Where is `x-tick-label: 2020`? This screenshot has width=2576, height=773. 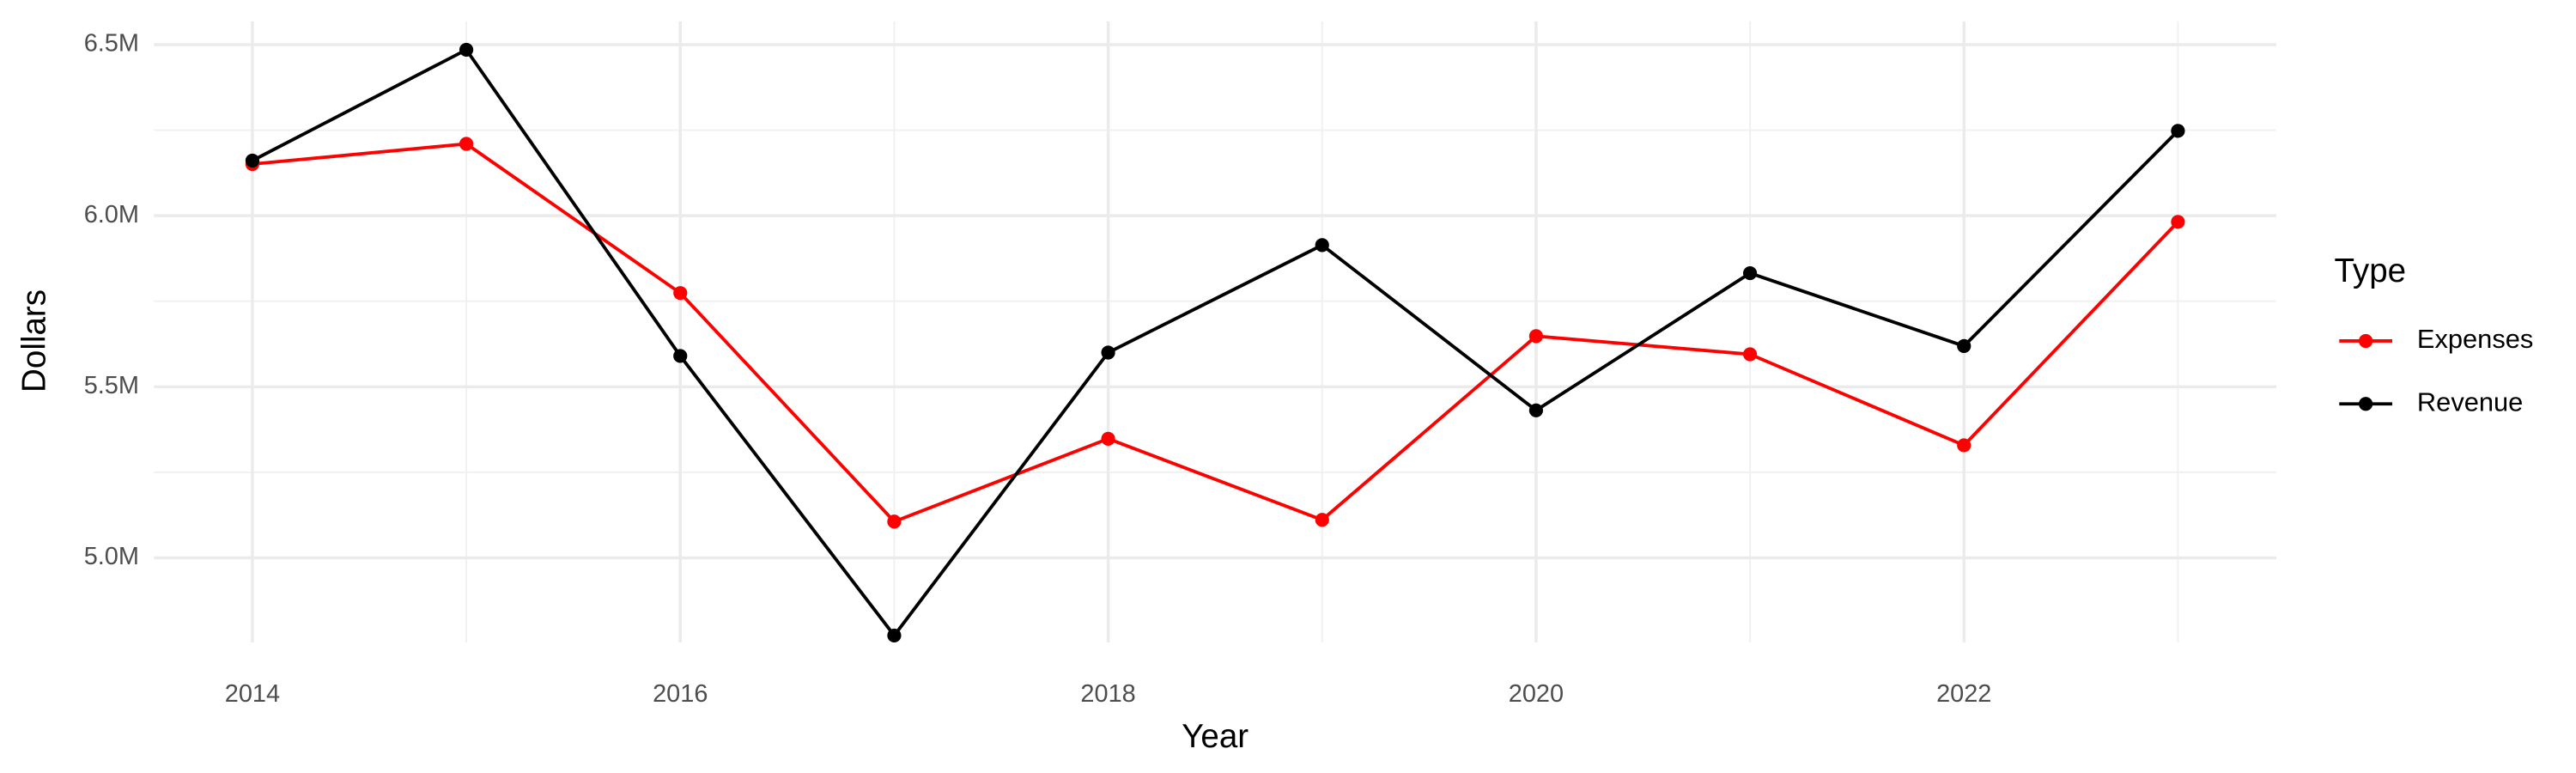 x-tick-label: 2020 is located at coordinates (1536, 694).